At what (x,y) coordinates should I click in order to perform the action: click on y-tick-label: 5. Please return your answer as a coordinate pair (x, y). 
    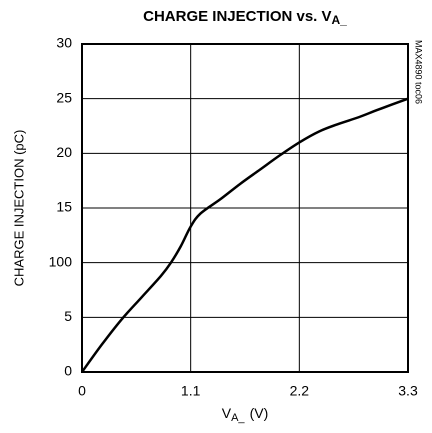
    Looking at the image, I should click on (68, 316).